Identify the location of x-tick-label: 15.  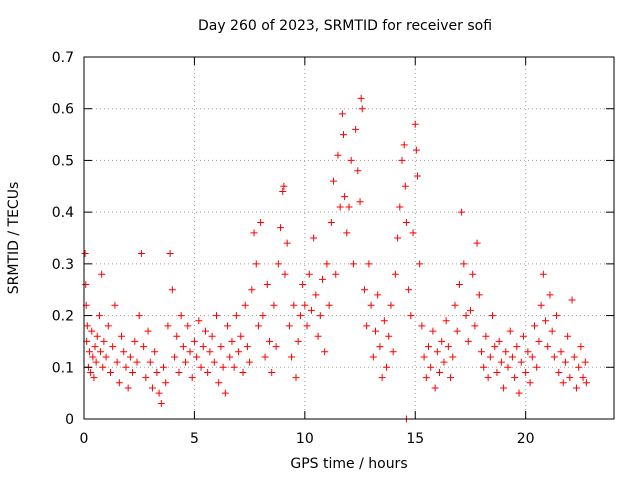
(415, 439).